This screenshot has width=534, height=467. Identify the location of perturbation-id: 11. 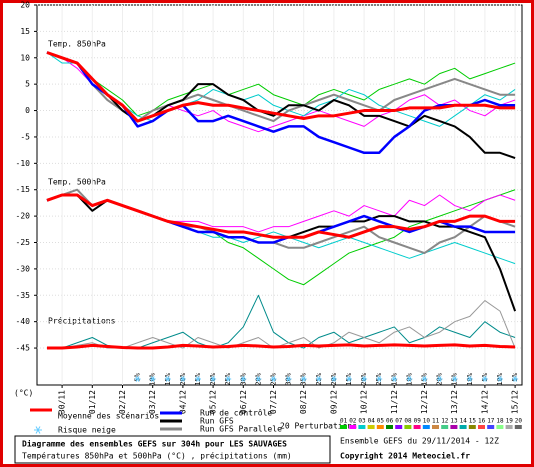
(436, 421).